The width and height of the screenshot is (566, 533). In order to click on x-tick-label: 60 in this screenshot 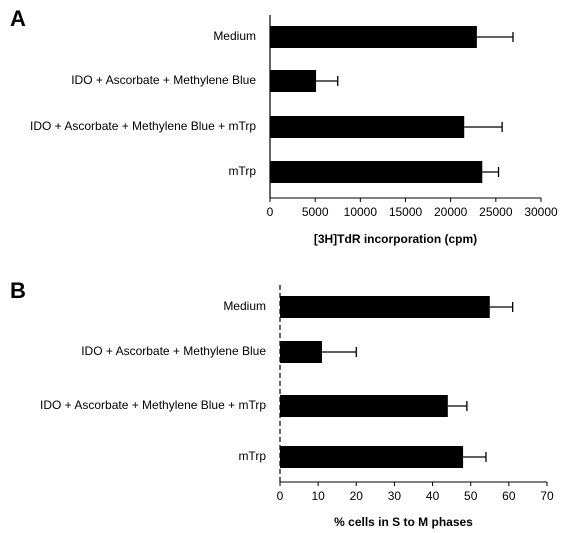, I will do `click(509, 496)`.